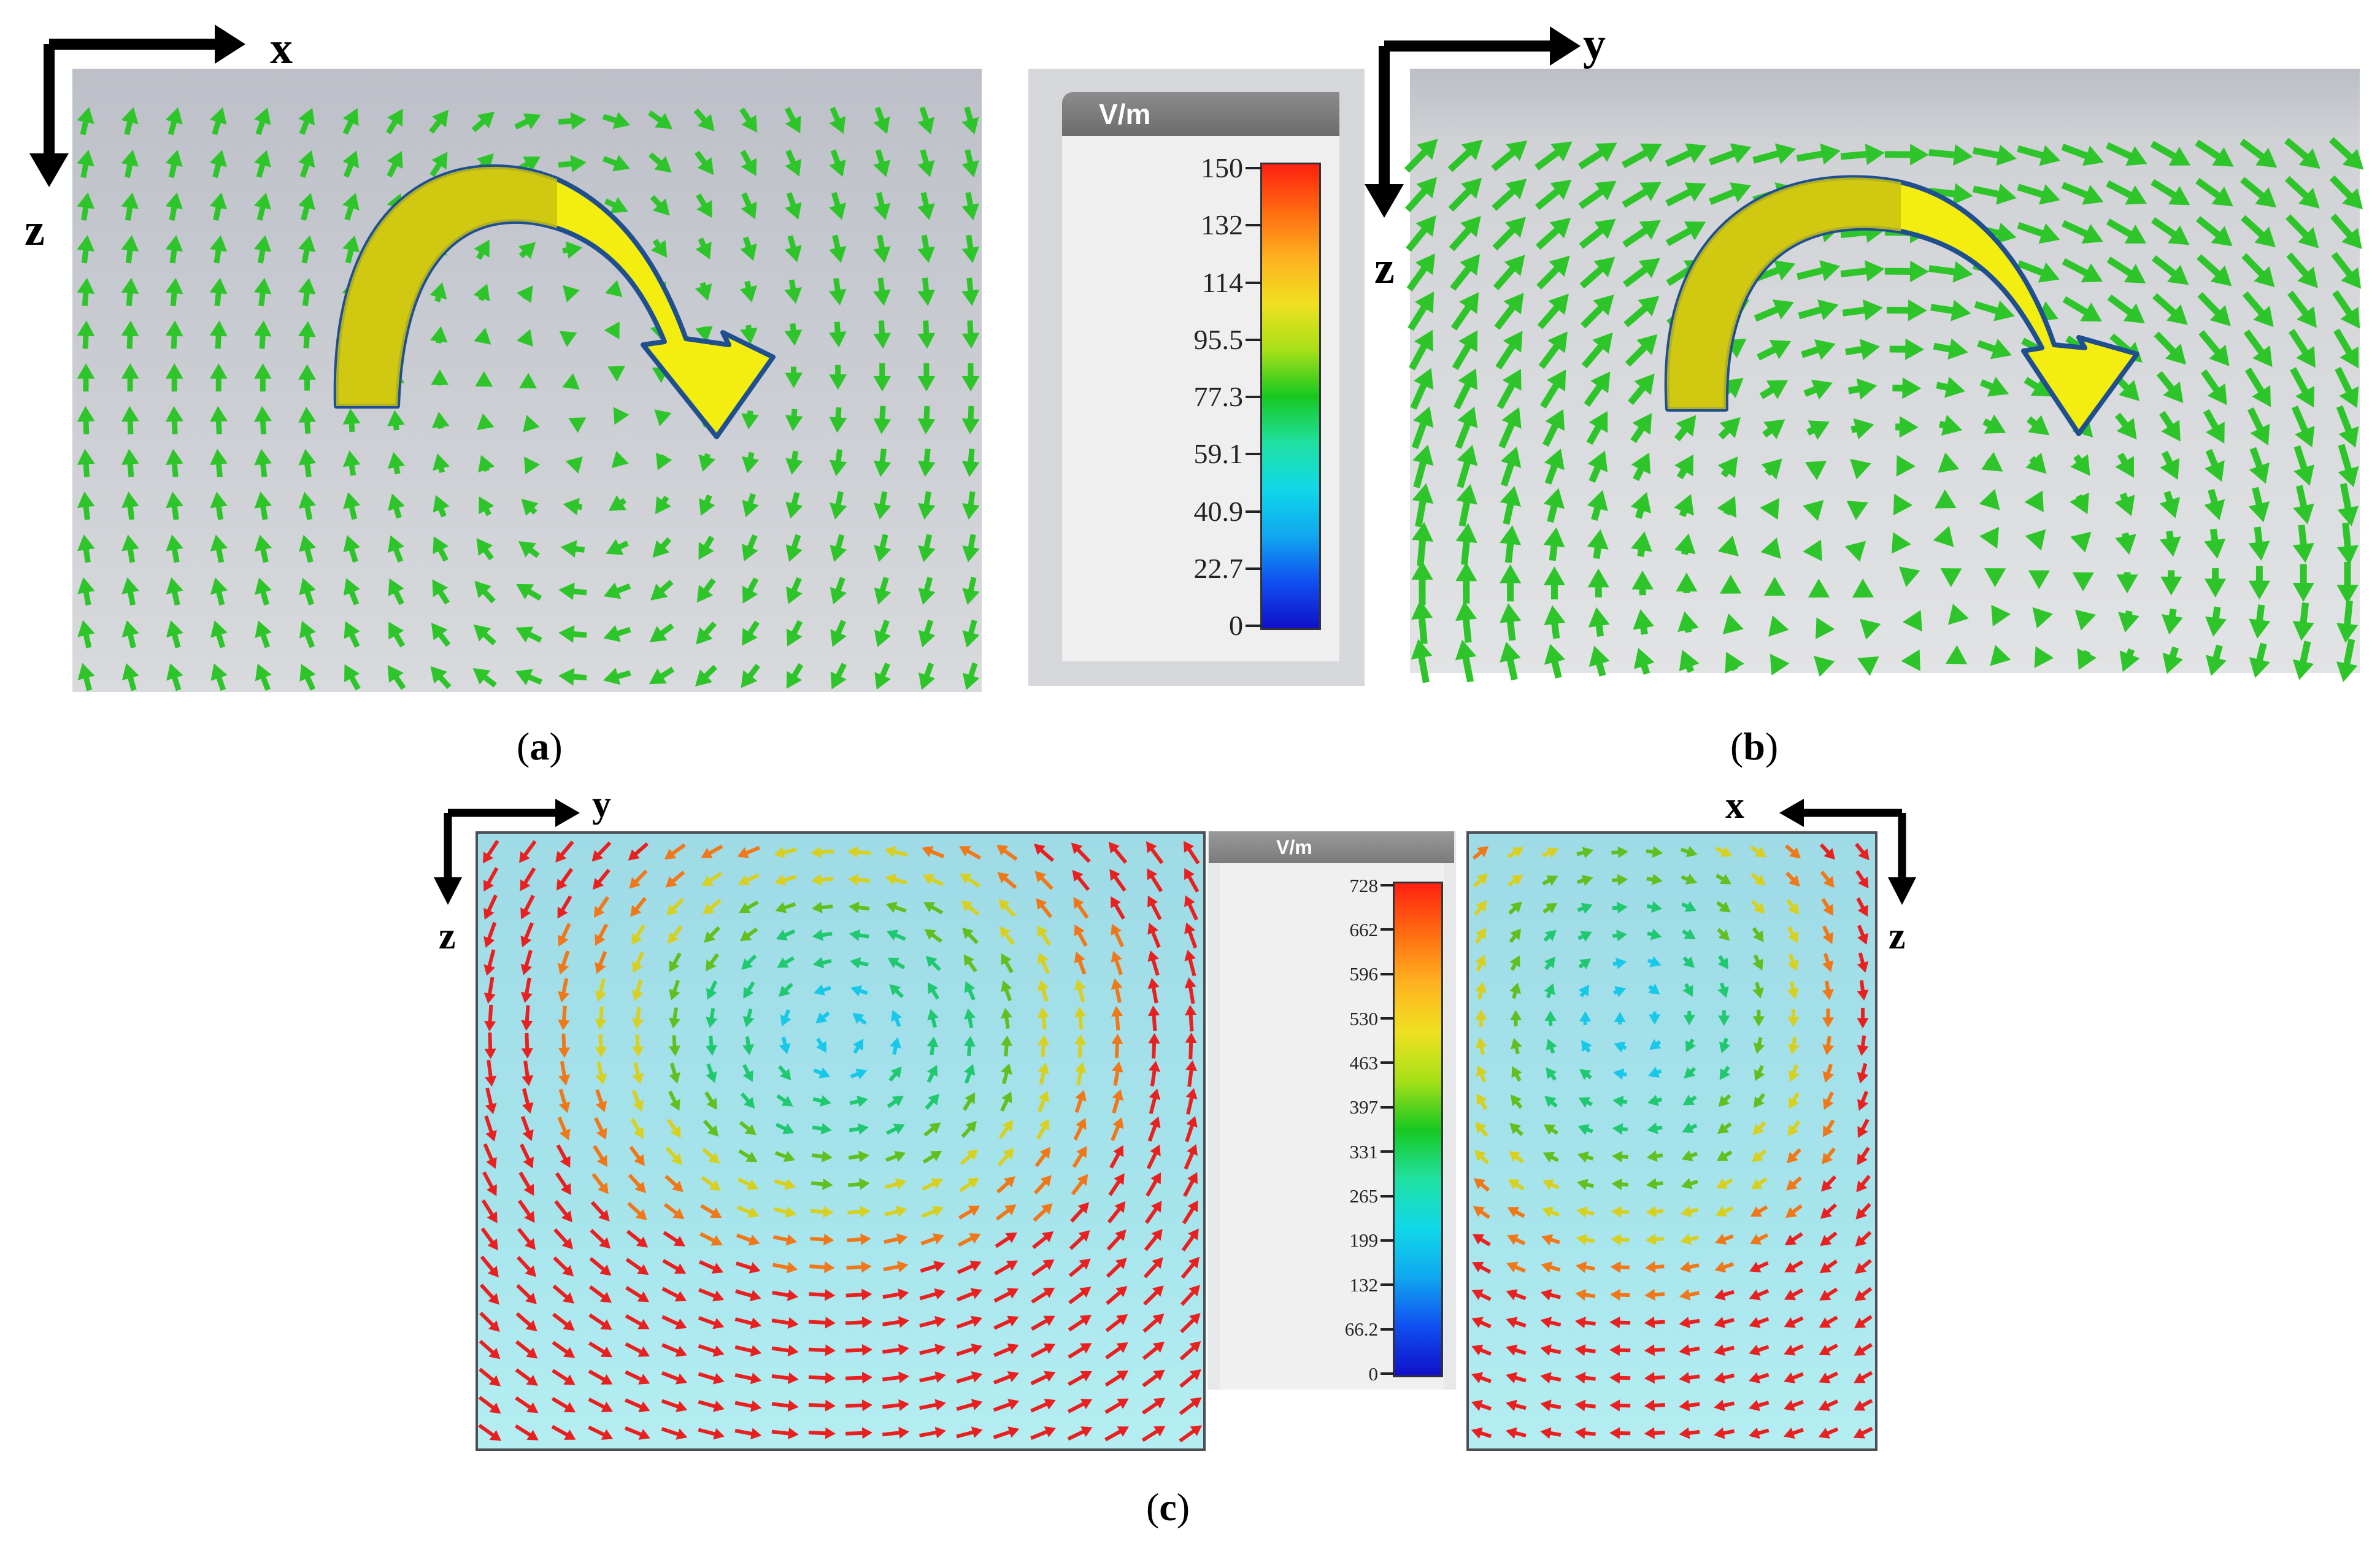  I want to click on field-arrows-c-left, so click(840, 1141).